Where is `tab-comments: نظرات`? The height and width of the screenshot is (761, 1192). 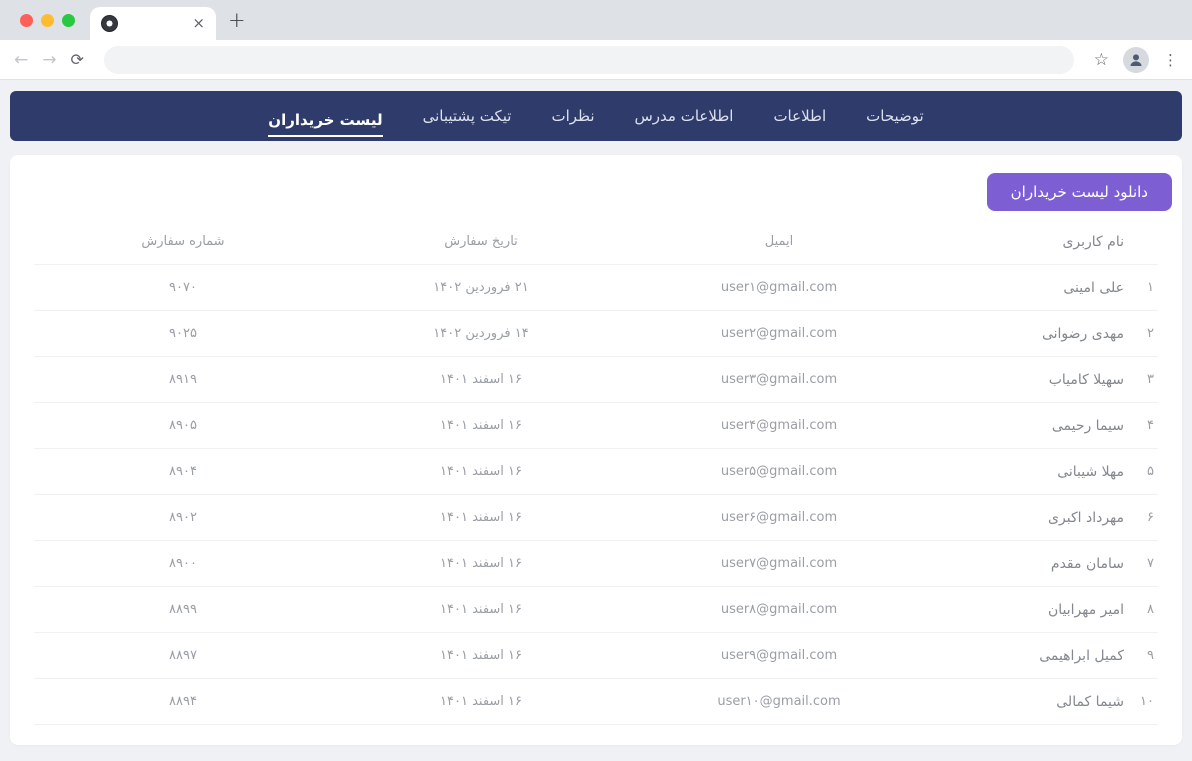 tab-comments: نظرات is located at coordinates (573, 115).